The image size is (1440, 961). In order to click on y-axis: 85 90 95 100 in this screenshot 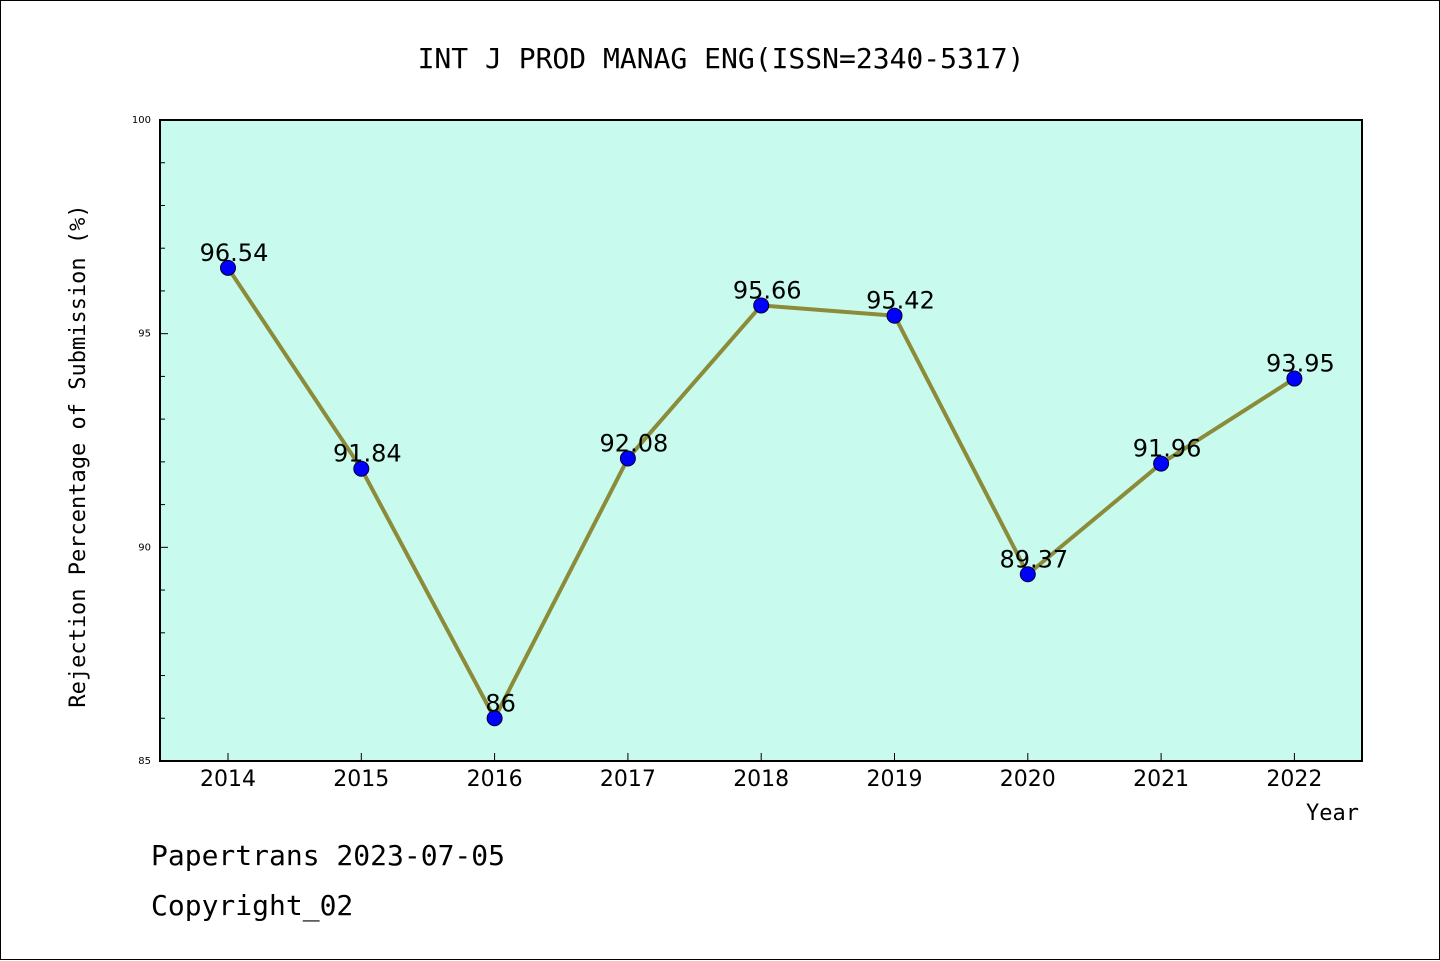, I will do `click(150, 441)`.